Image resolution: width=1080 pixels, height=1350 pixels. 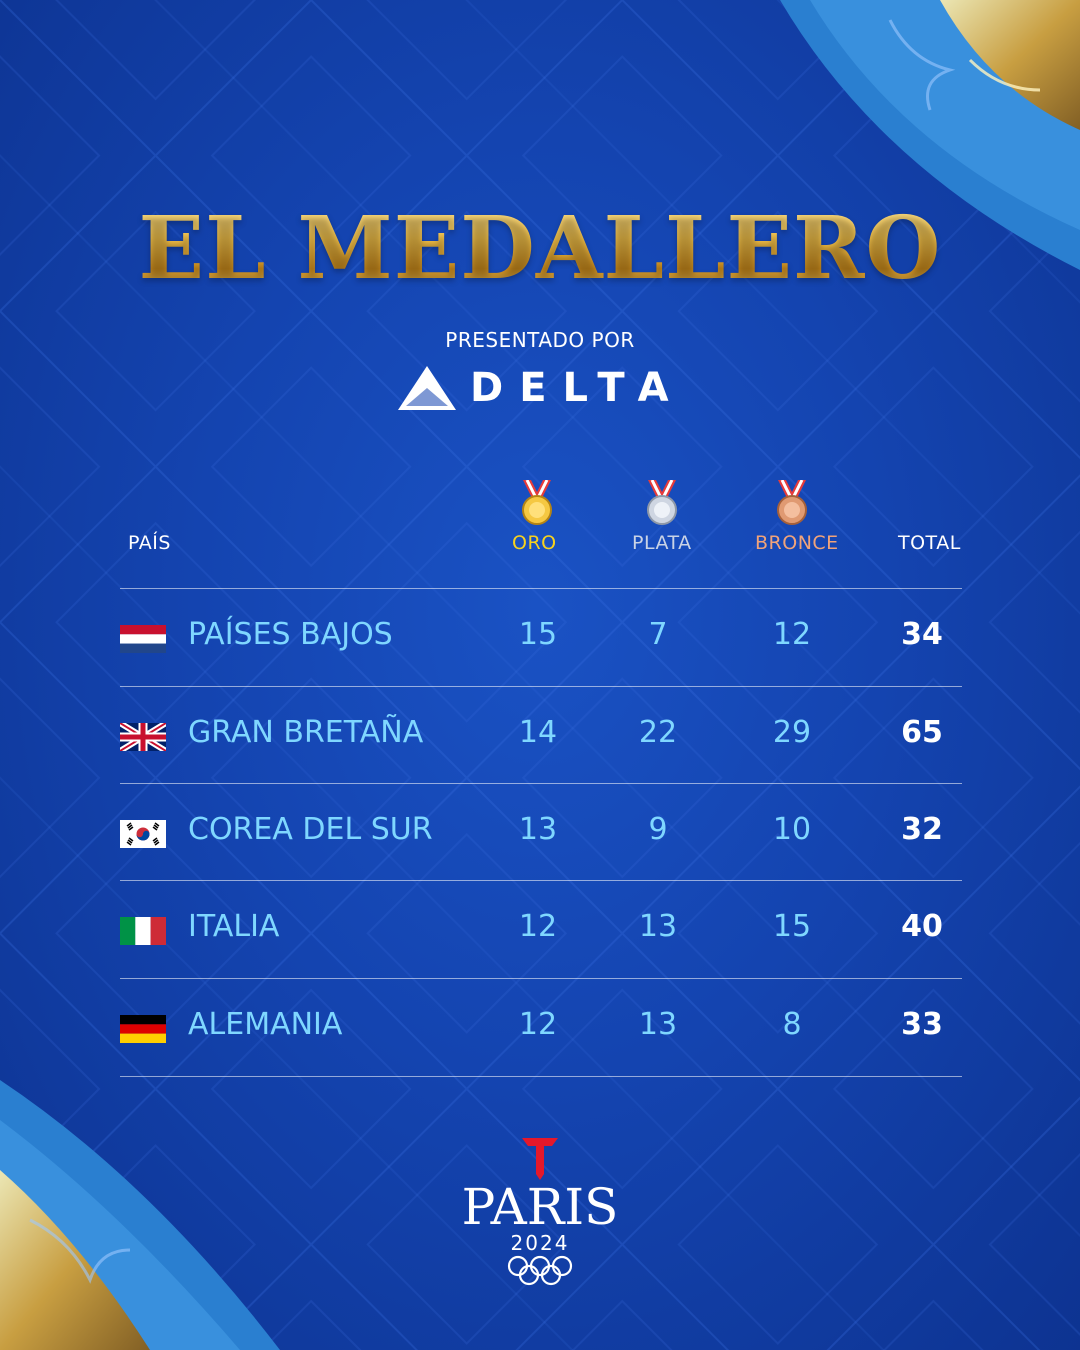 What do you see at coordinates (662, 502) in the screenshot?
I see `silver-medal-icon` at bounding box center [662, 502].